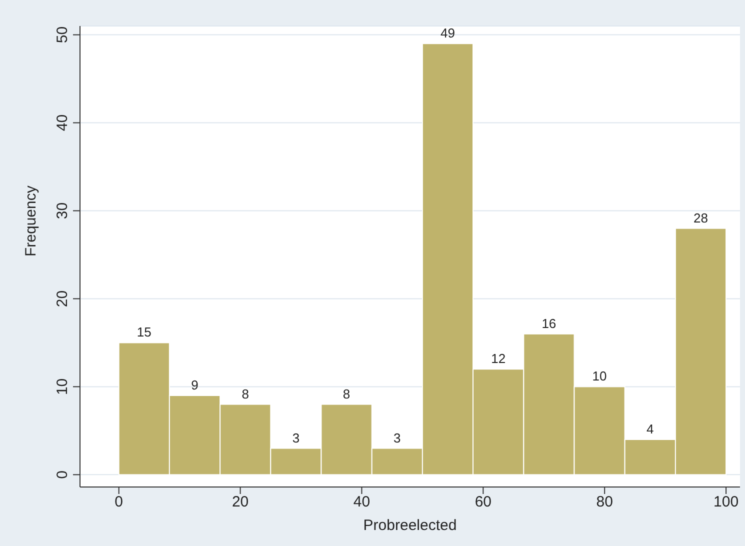 This screenshot has height=546, width=745. What do you see at coordinates (119, 502) in the screenshot?
I see `x-tick-label: 0` at bounding box center [119, 502].